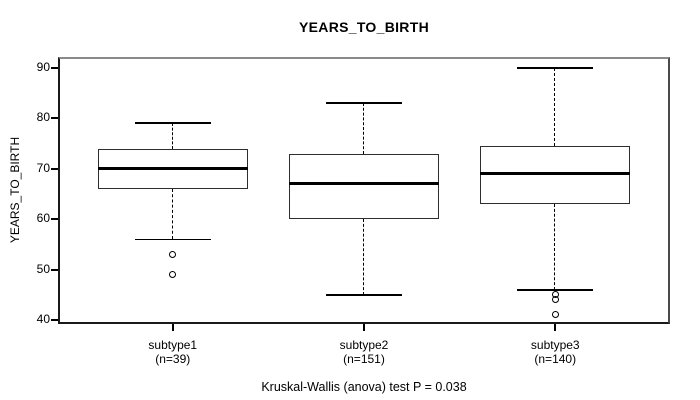 The width and height of the screenshot is (700, 400). I want to click on y-tick-label: 60, so click(43, 218).